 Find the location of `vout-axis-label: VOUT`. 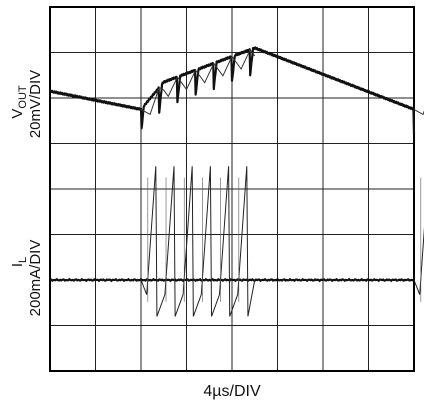

vout-axis-label: VOUT is located at coordinates (19, 102).